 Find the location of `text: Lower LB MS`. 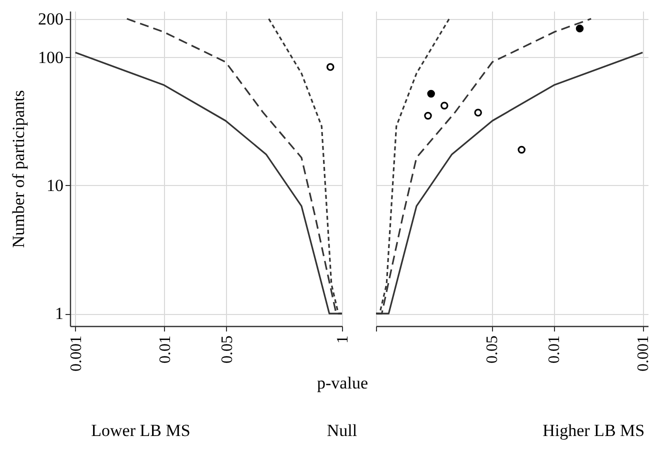

text: Lower LB MS is located at coordinates (140, 430).